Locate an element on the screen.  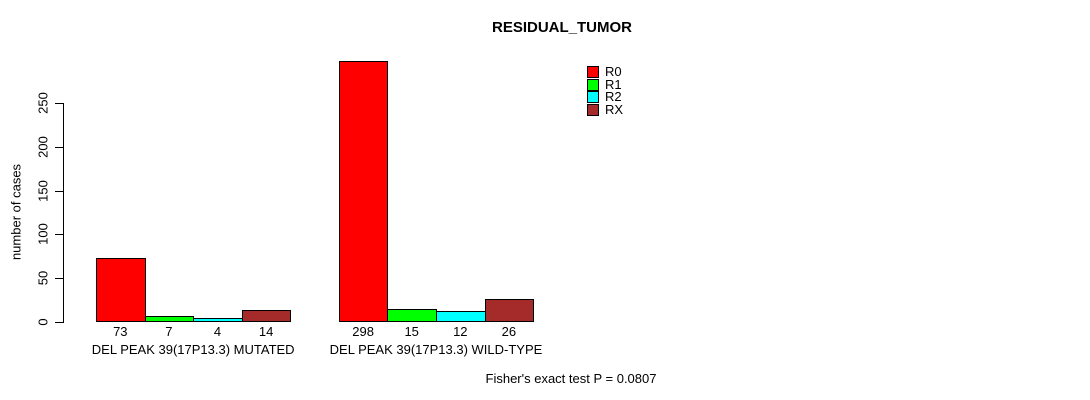
legend-label: R2 is located at coordinates (613, 97).